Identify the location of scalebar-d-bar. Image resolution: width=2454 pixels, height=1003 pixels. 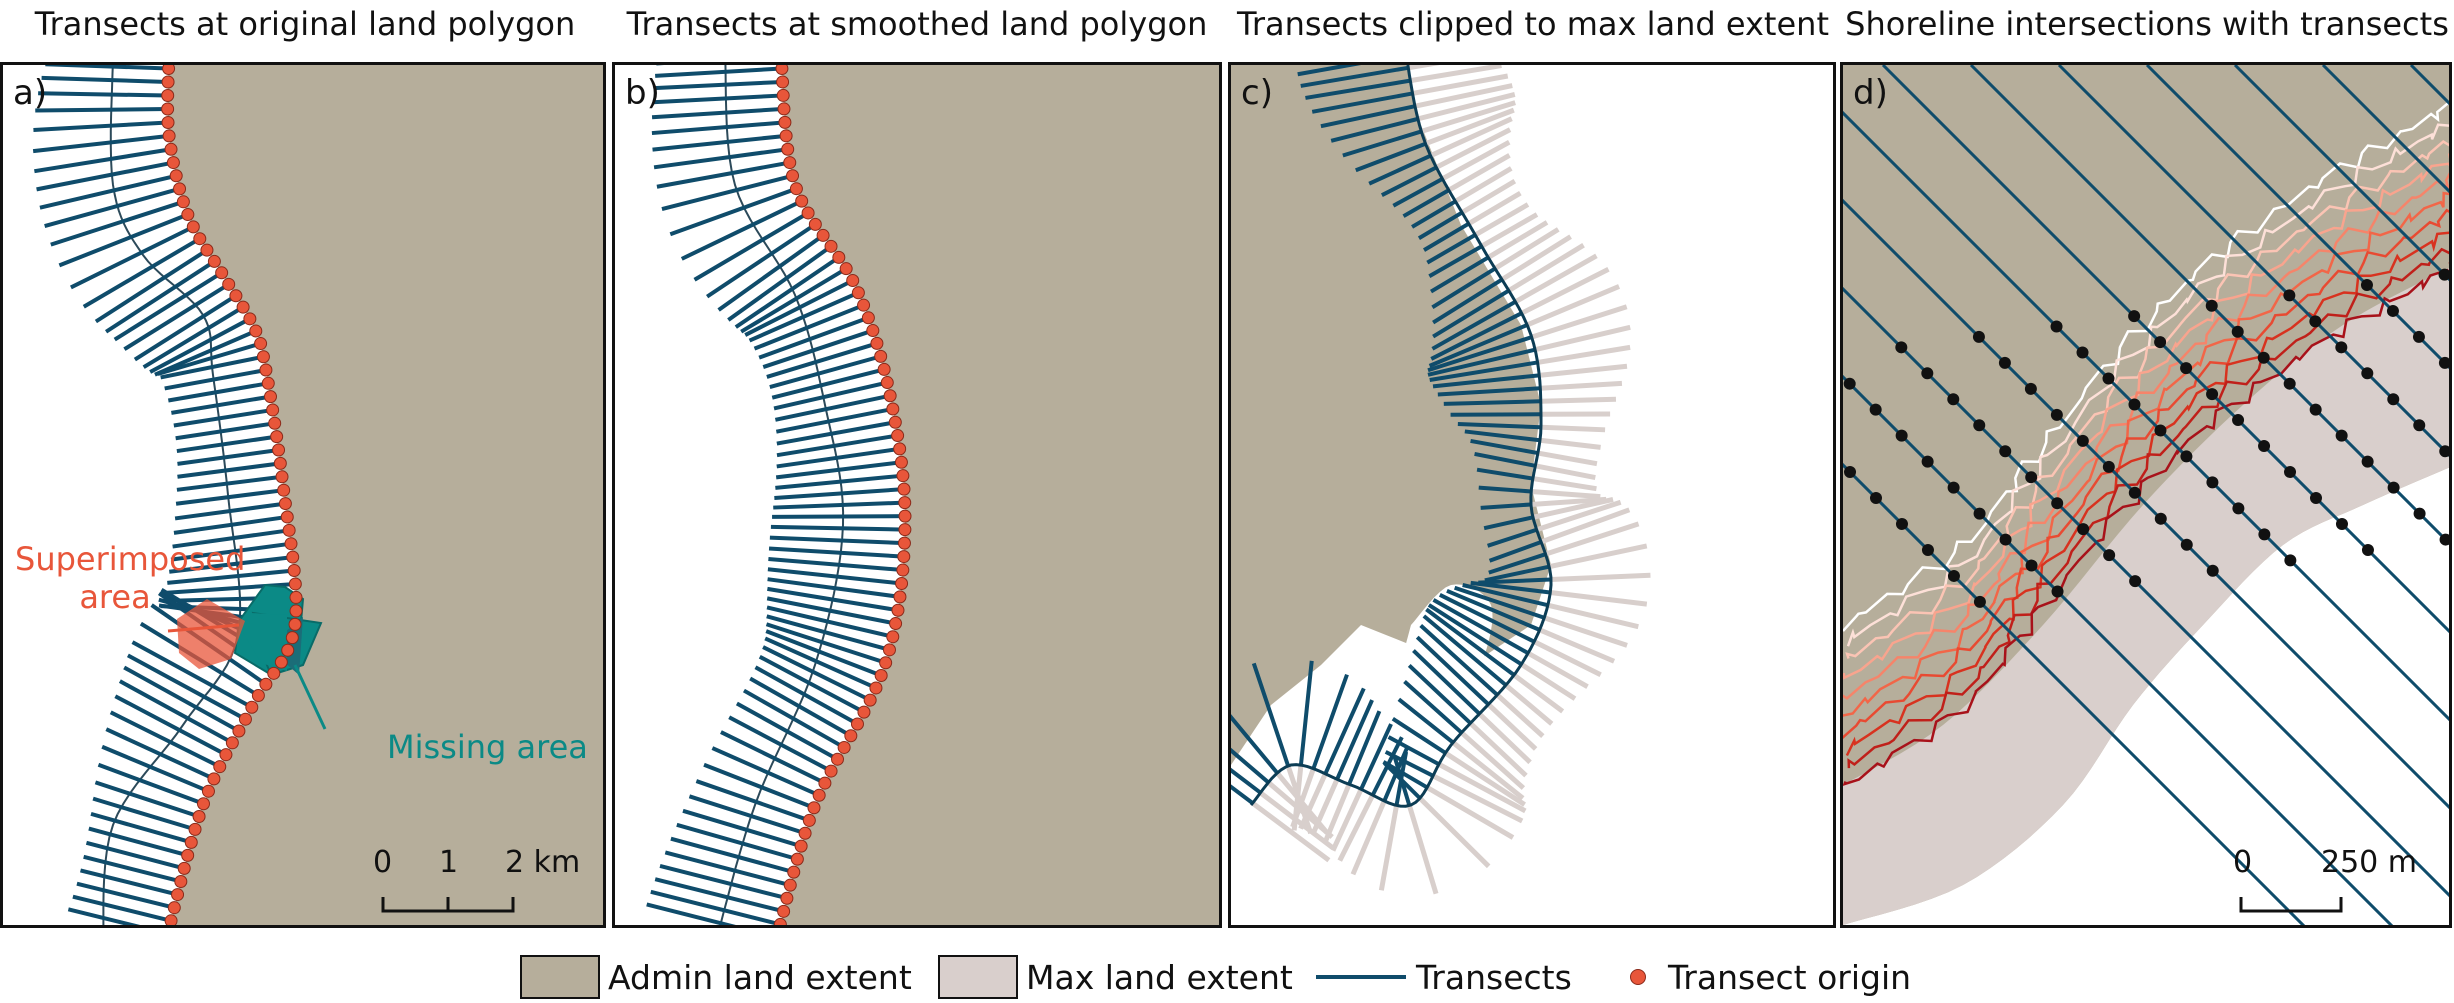
(2291, 905).